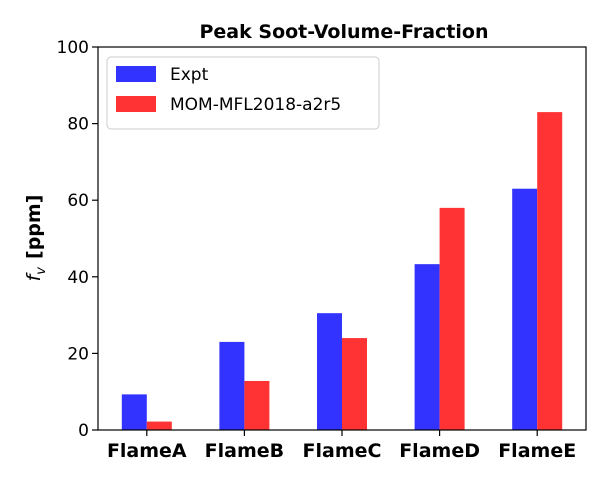 The height and width of the screenshot is (482, 611). Describe the element at coordinates (537, 451) in the screenshot. I see `x-tick-label: FlameE` at that location.